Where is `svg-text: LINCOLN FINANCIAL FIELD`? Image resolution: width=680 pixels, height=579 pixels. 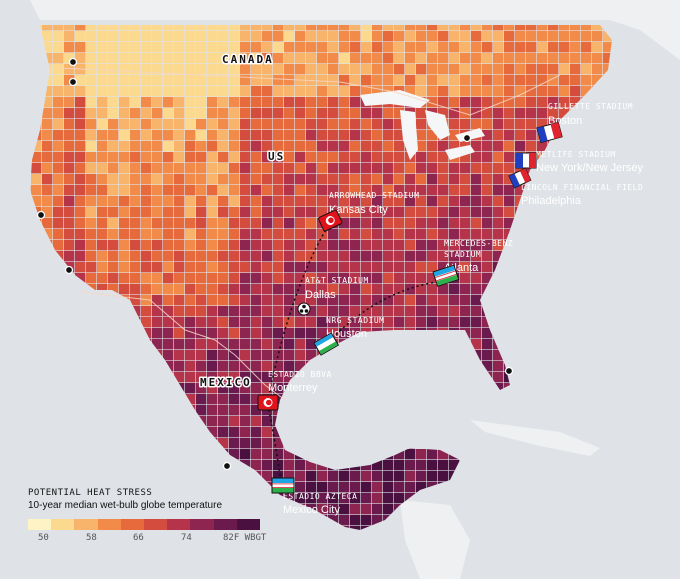
svg-text: LINCOLN FINANCIAL FIELD is located at coordinates (582, 187).